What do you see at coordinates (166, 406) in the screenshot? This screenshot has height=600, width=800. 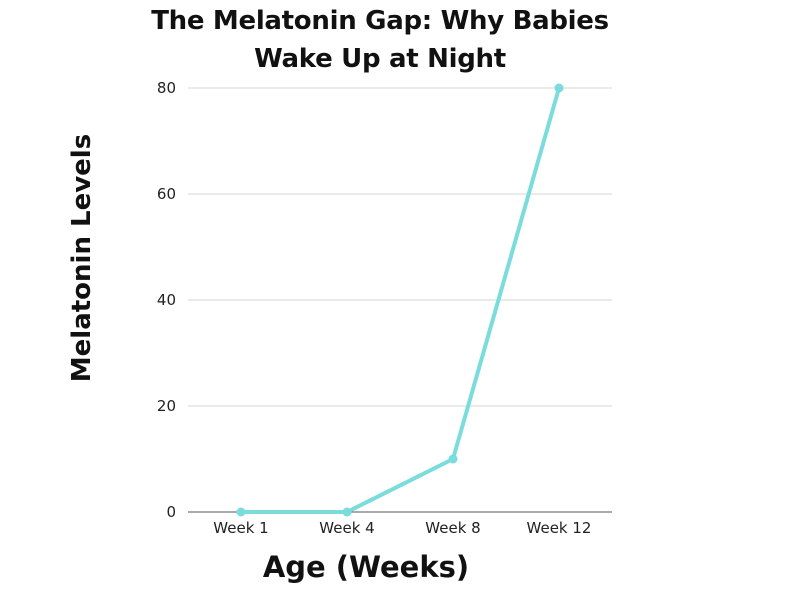 I see `y-tick-label: 20` at bounding box center [166, 406].